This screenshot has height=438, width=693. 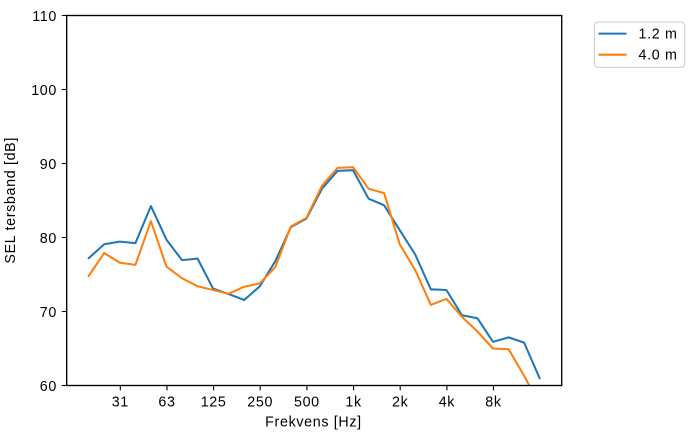 I want to click on svg-text: 90, so click(x=48, y=165).